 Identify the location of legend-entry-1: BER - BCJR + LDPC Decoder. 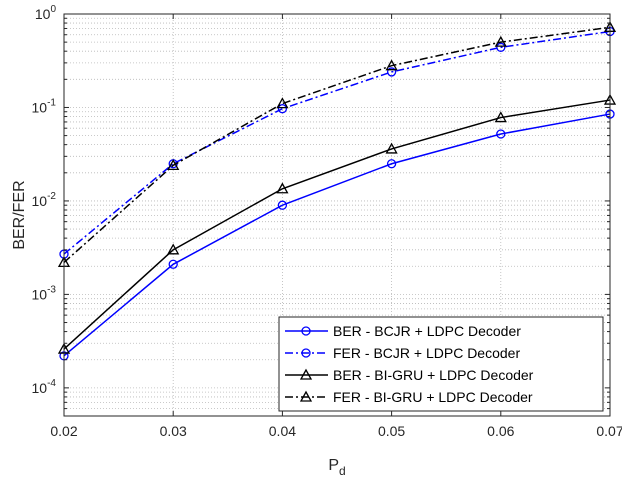
(403, 331).